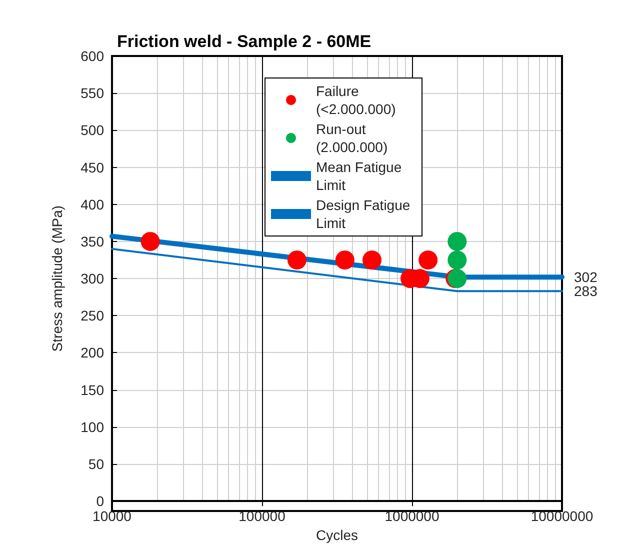 The height and width of the screenshot is (547, 619). Describe the element at coordinates (92, 352) in the screenshot. I see `y-tick-label: 200` at that location.